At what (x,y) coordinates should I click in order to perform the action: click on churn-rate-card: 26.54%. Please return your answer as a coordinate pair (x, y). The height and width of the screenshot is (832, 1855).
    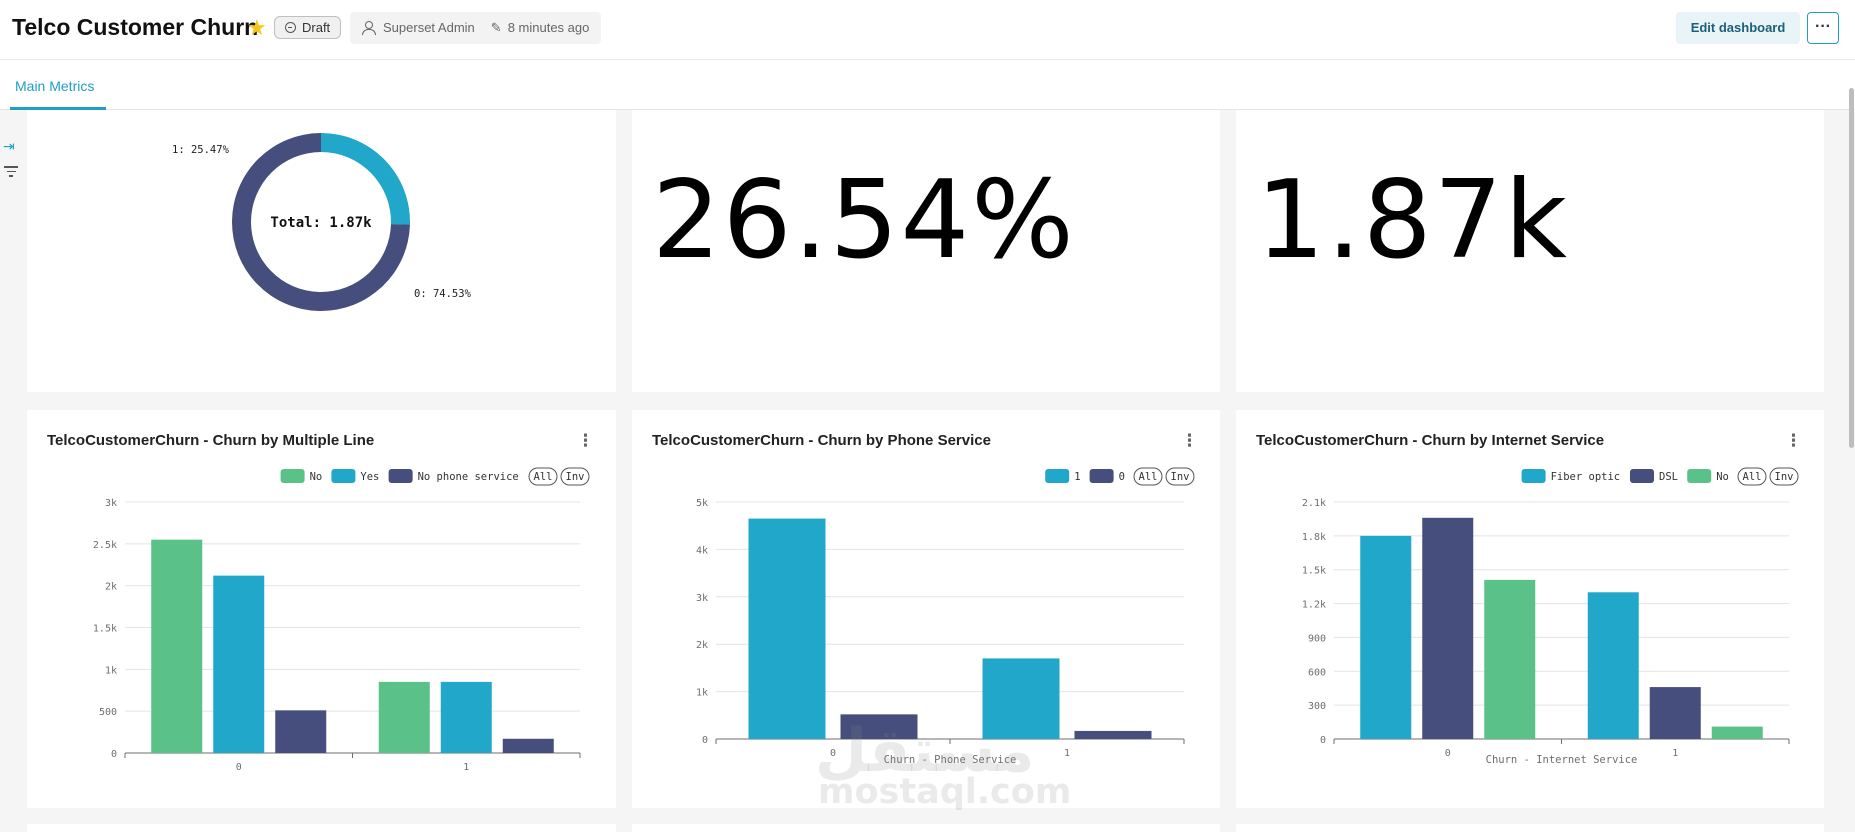
    Looking at the image, I should click on (926, 251).